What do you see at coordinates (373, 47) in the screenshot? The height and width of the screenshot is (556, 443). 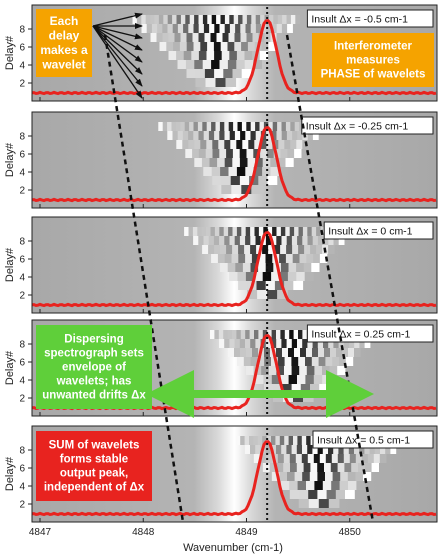 I see `note-line: Interferometer` at bounding box center [373, 47].